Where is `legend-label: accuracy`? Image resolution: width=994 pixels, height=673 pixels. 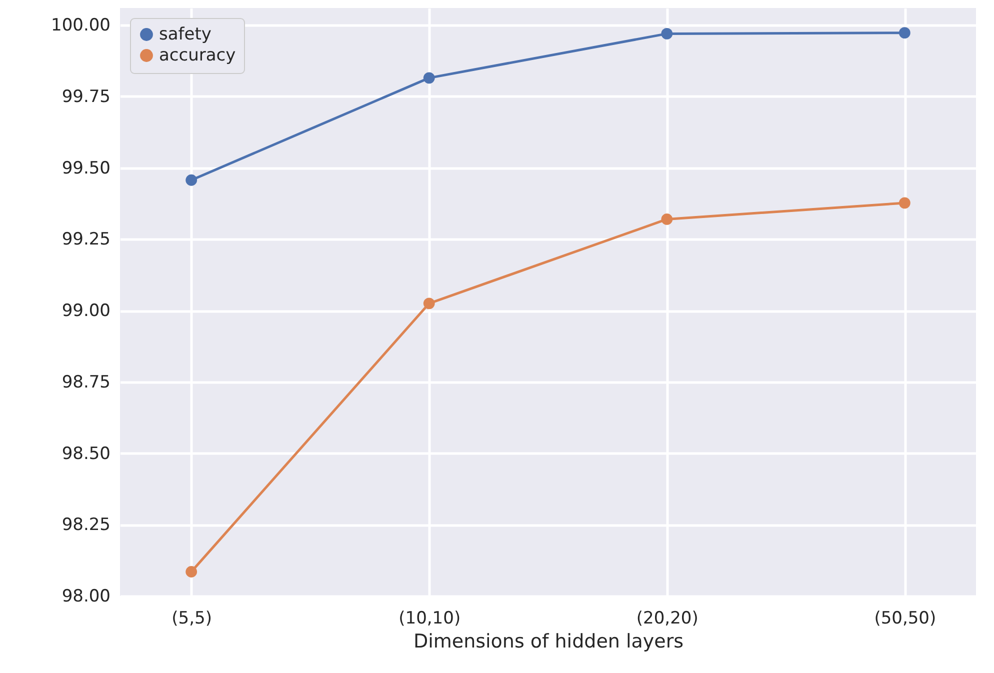
legend-label: accuracy is located at coordinates (197, 56).